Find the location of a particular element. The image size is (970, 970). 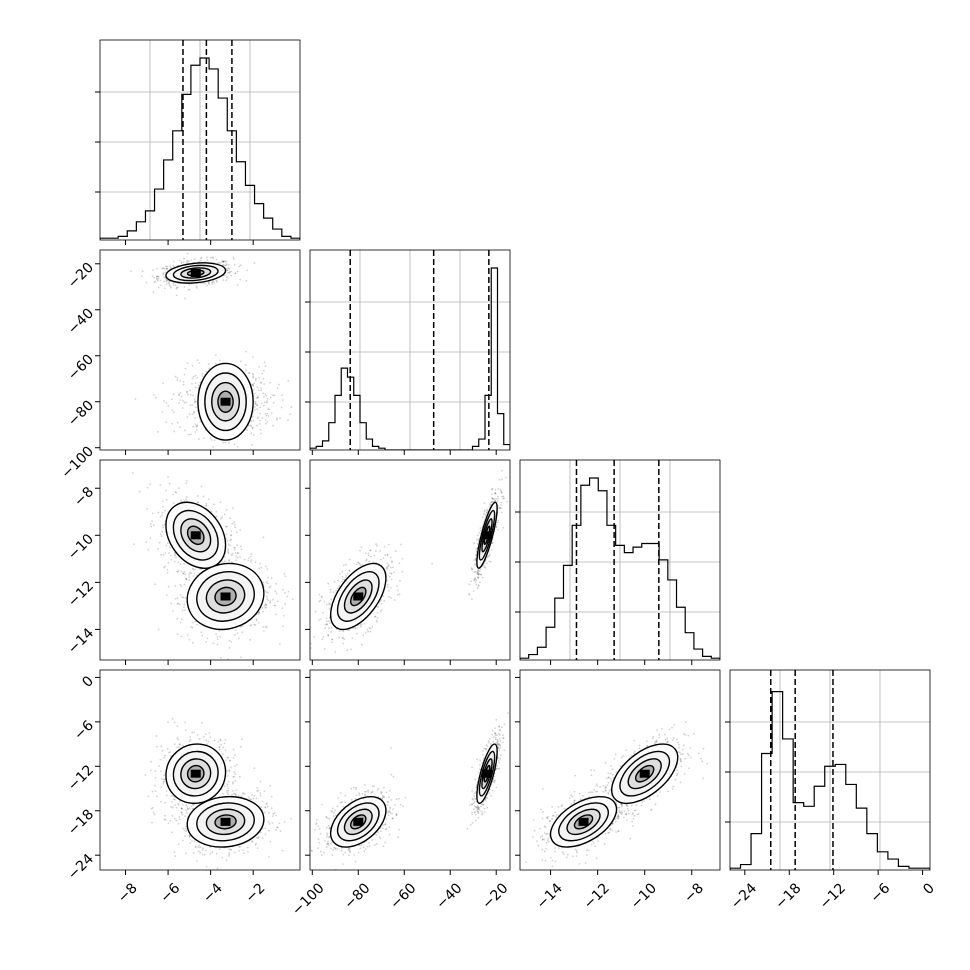

xtick-label: 0 is located at coordinates (929, 889).